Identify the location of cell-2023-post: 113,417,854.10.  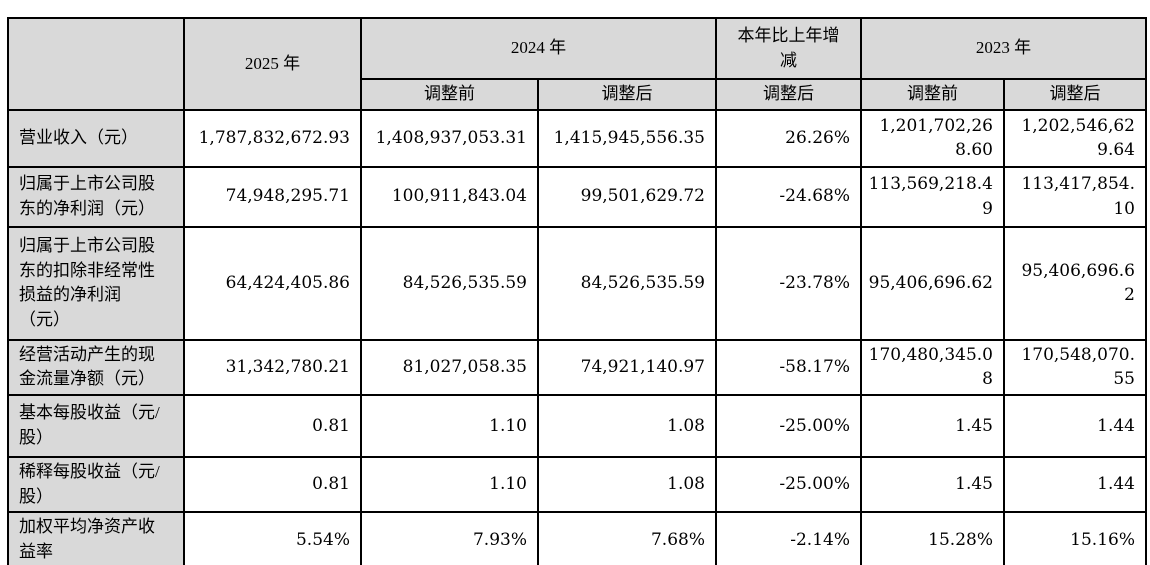
(1075, 196).